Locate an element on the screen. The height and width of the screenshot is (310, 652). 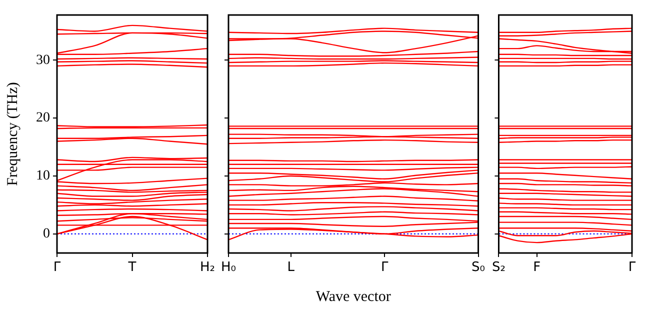
x-tick-label: S₀ is located at coordinates (479, 268).